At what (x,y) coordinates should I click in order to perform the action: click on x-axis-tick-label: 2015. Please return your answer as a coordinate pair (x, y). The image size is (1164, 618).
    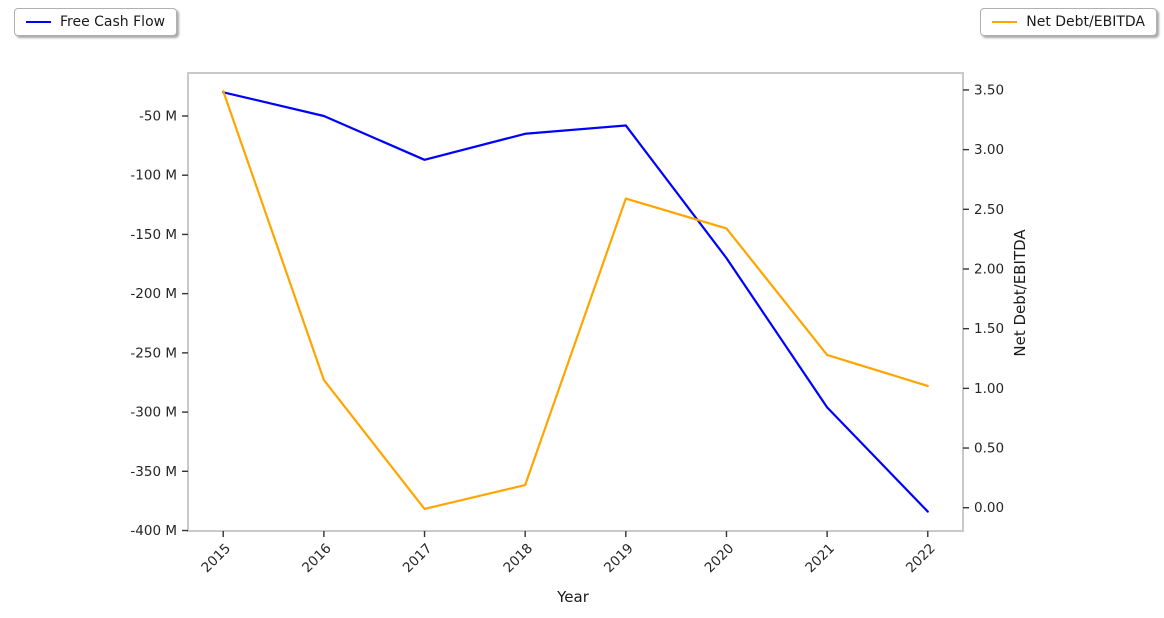
    Looking at the image, I should click on (216, 559).